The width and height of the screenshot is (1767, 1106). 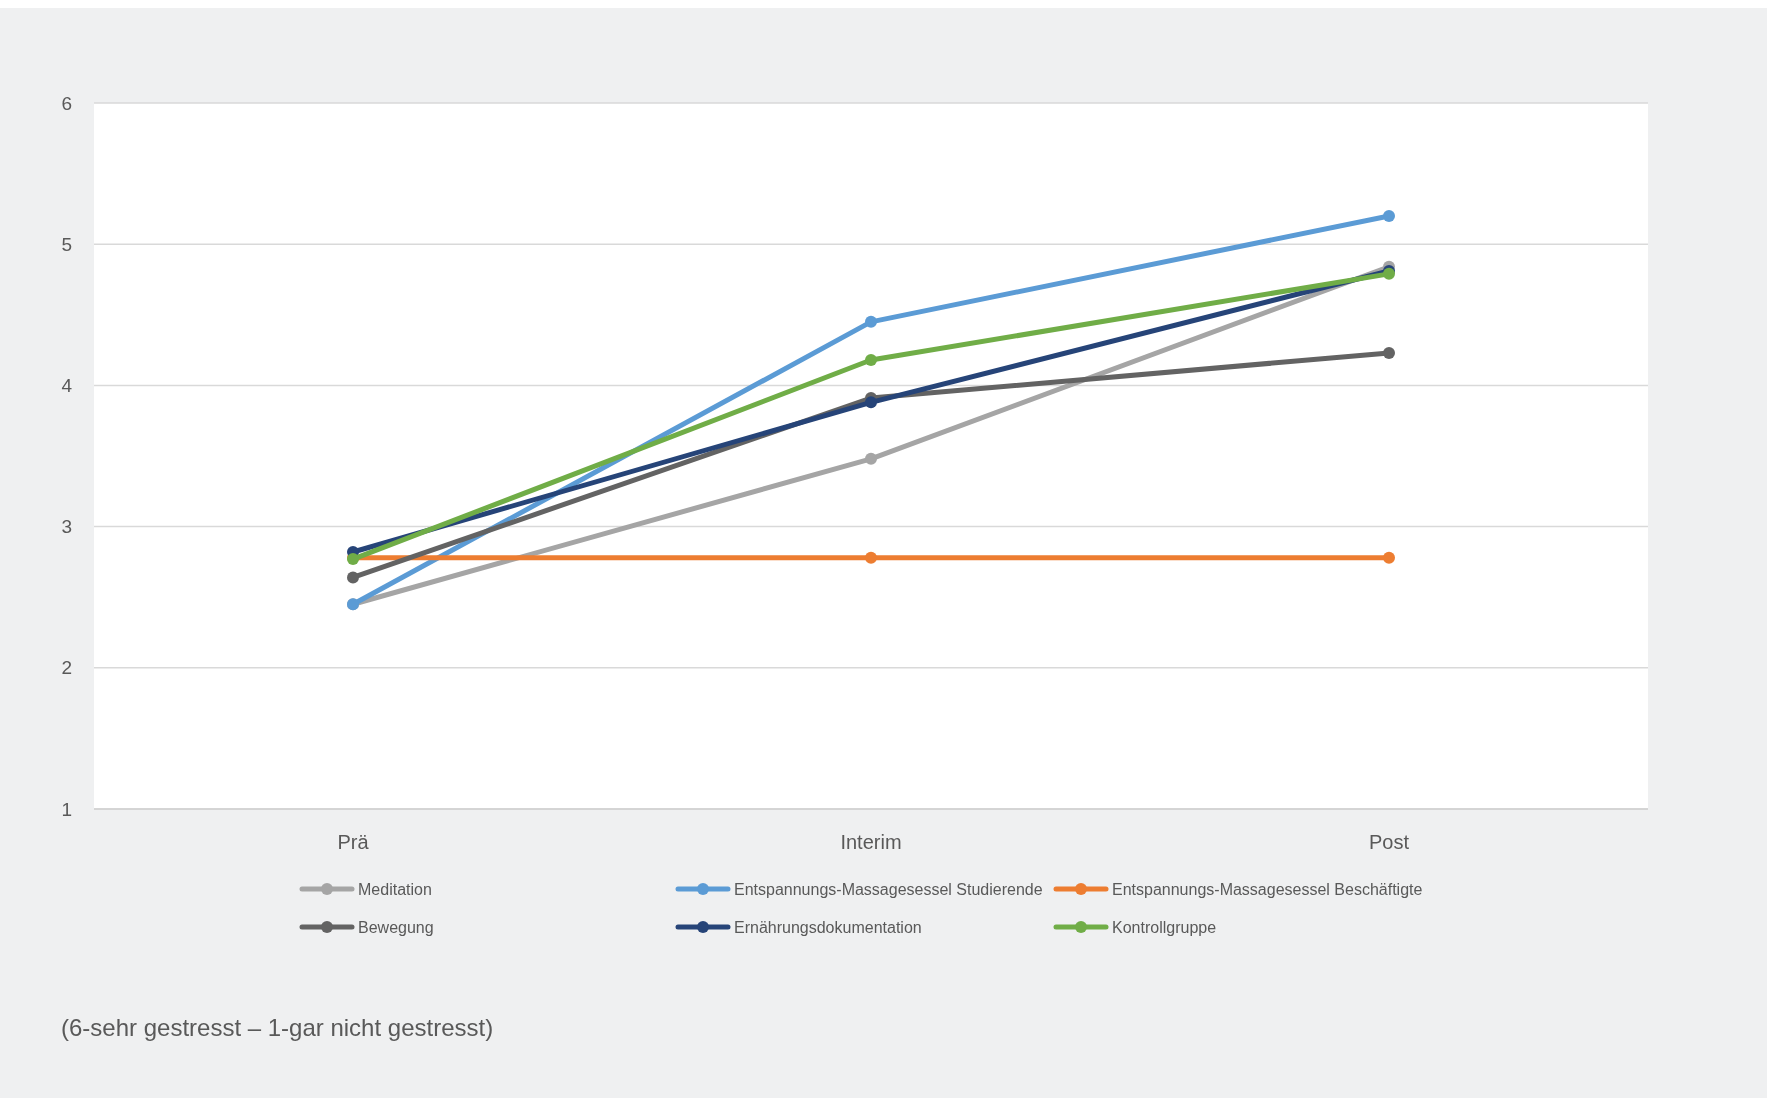 I want to click on x-tick-label: Prä, so click(x=353, y=842).